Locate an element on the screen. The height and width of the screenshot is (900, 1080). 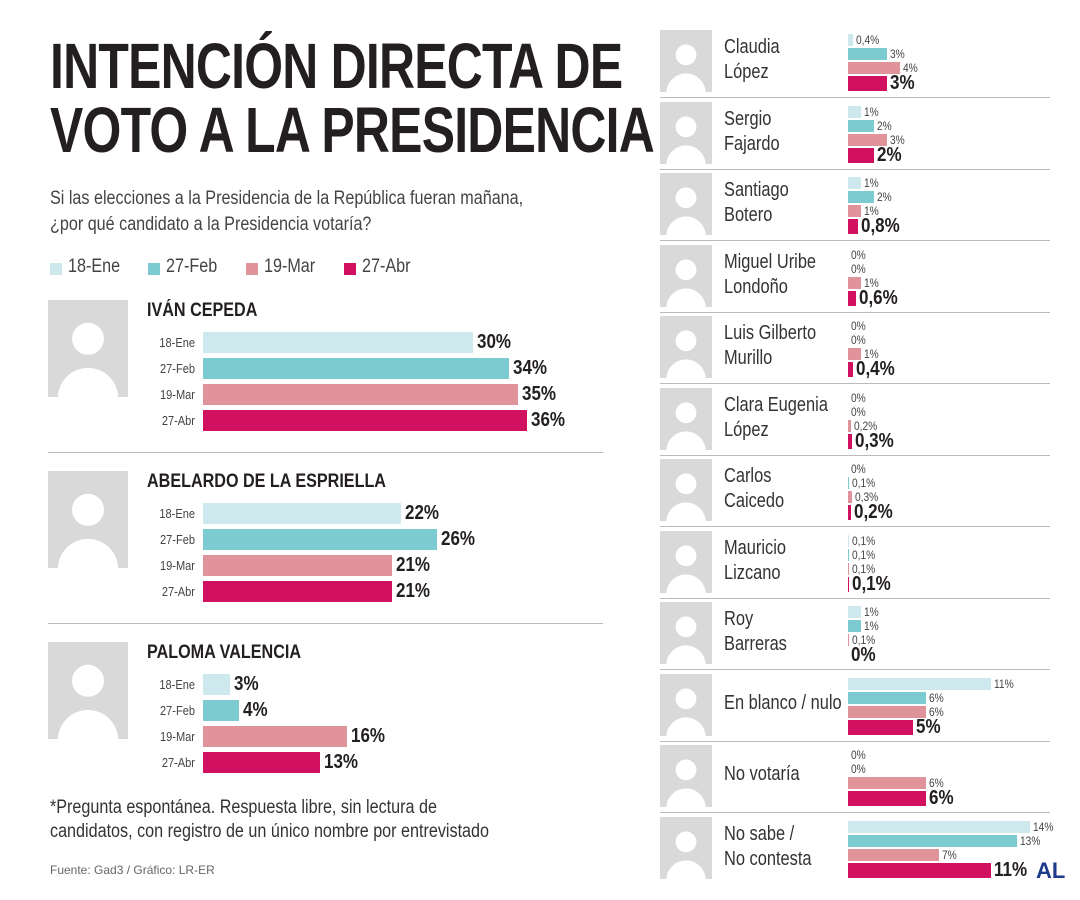
candidate-name: Santiago Botero is located at coordinates (756, 202).